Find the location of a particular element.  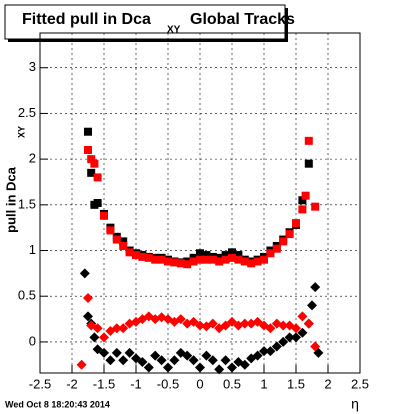

x-tick-label: 0.5 is located at coordinates (232, 383).